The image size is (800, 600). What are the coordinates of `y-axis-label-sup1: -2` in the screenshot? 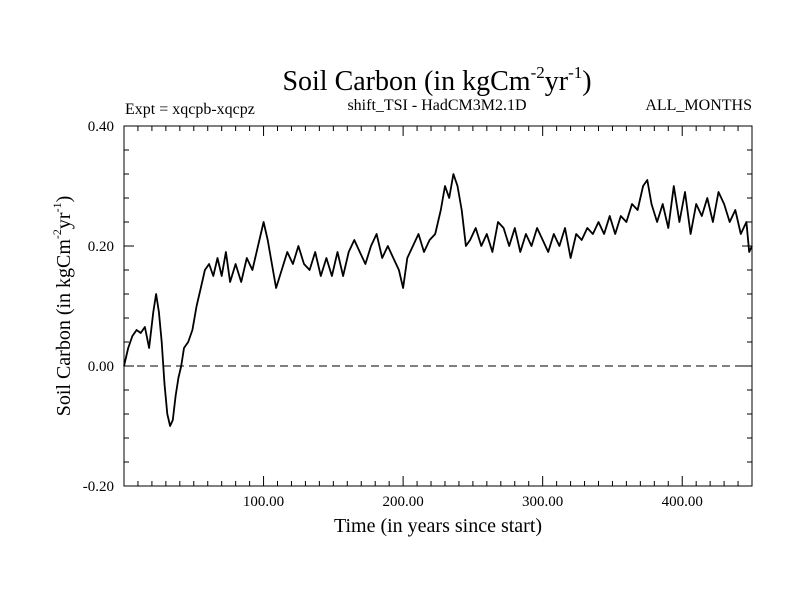 It's located at (57, 234).